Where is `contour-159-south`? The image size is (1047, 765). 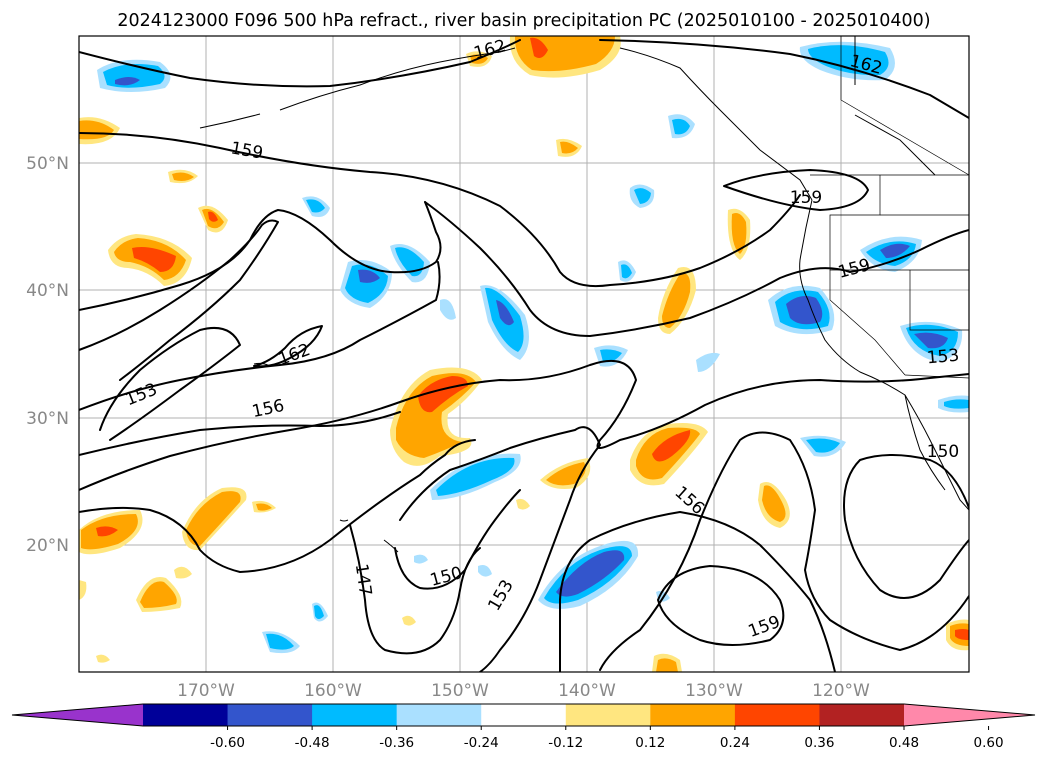 contour-159-south is located at coordinates (721, 605).